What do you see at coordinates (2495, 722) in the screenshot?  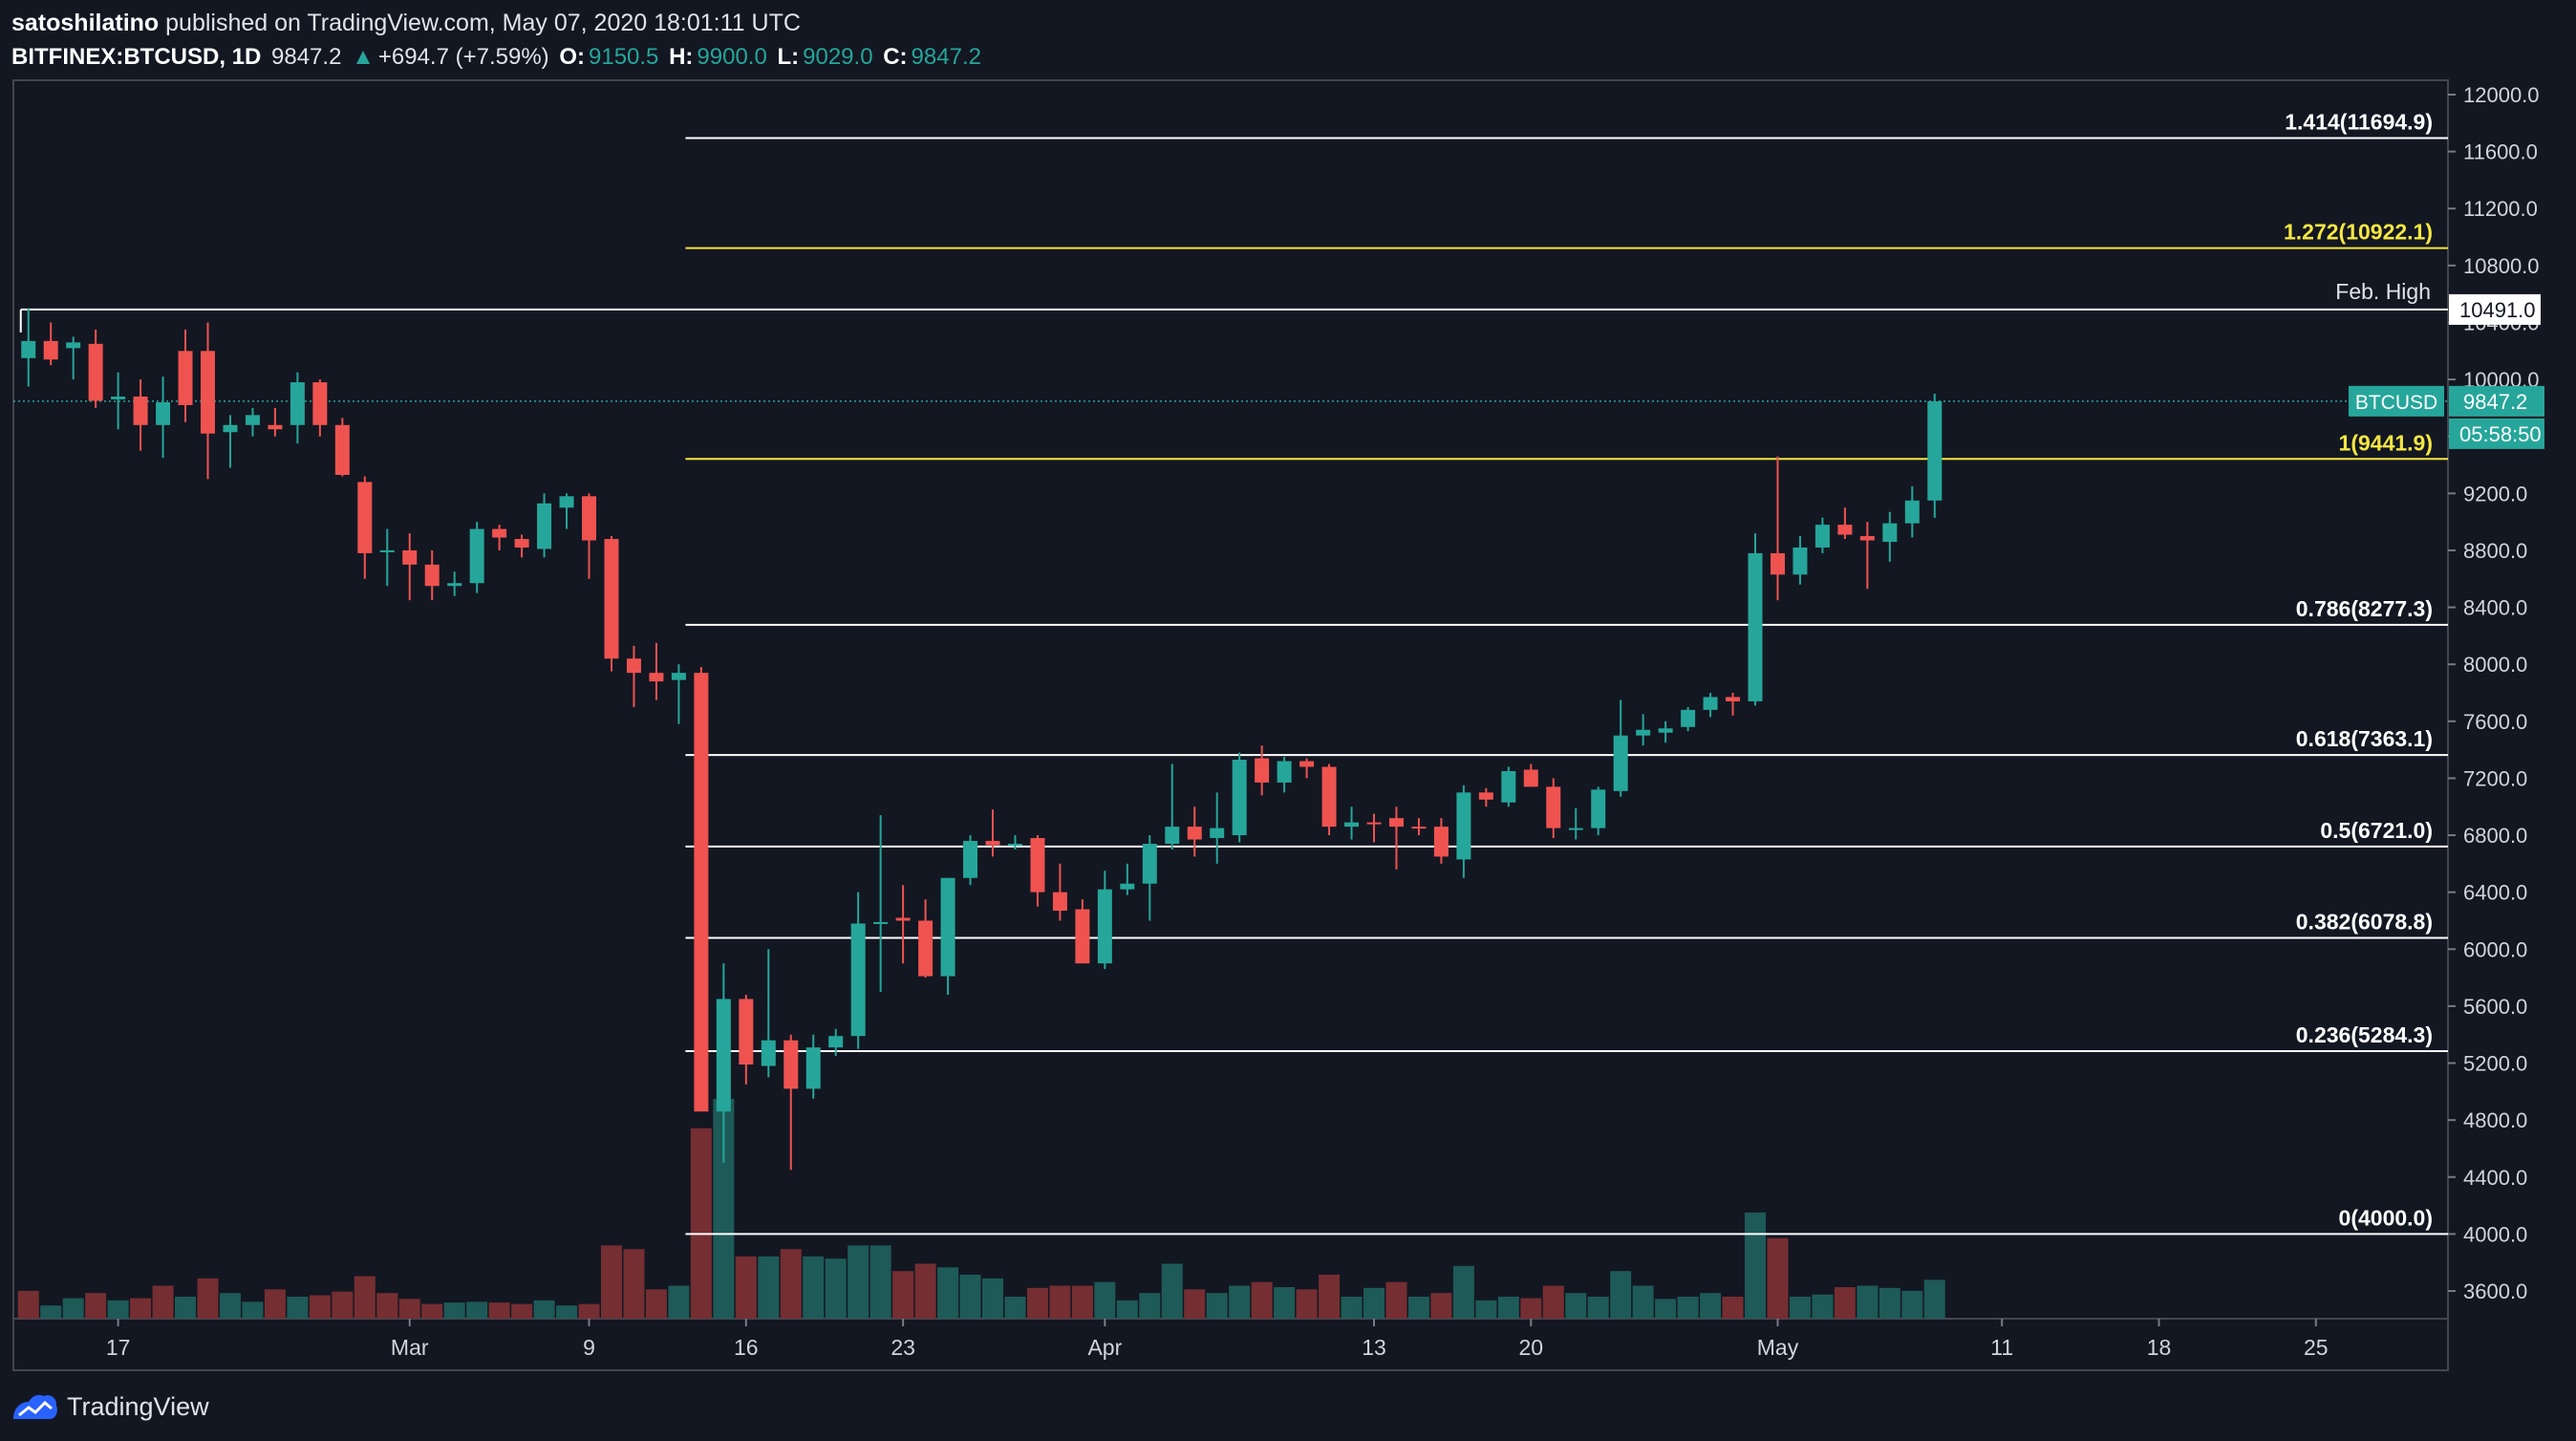 I see `price-tick-label: 7600.0` at bounding box center [2495, 722].